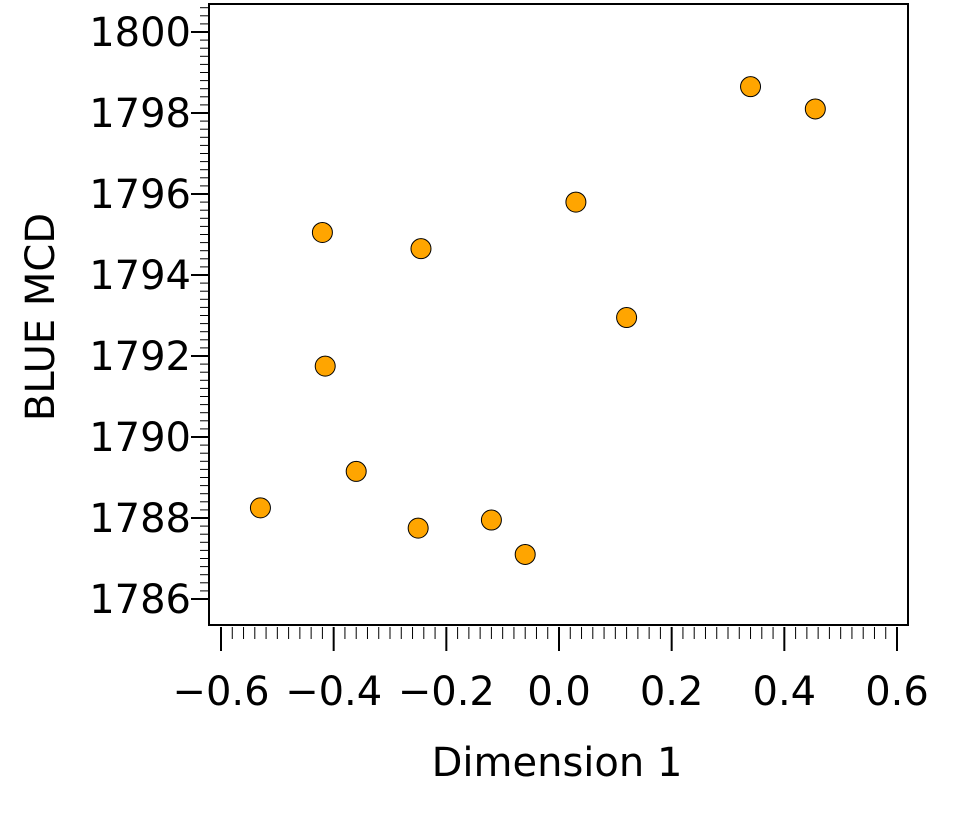 This screenshot has width=960, height=819. Describe the element at coordinates (785, 692) in the screenshot. I see `x-tick-label: 0.4` at that location.